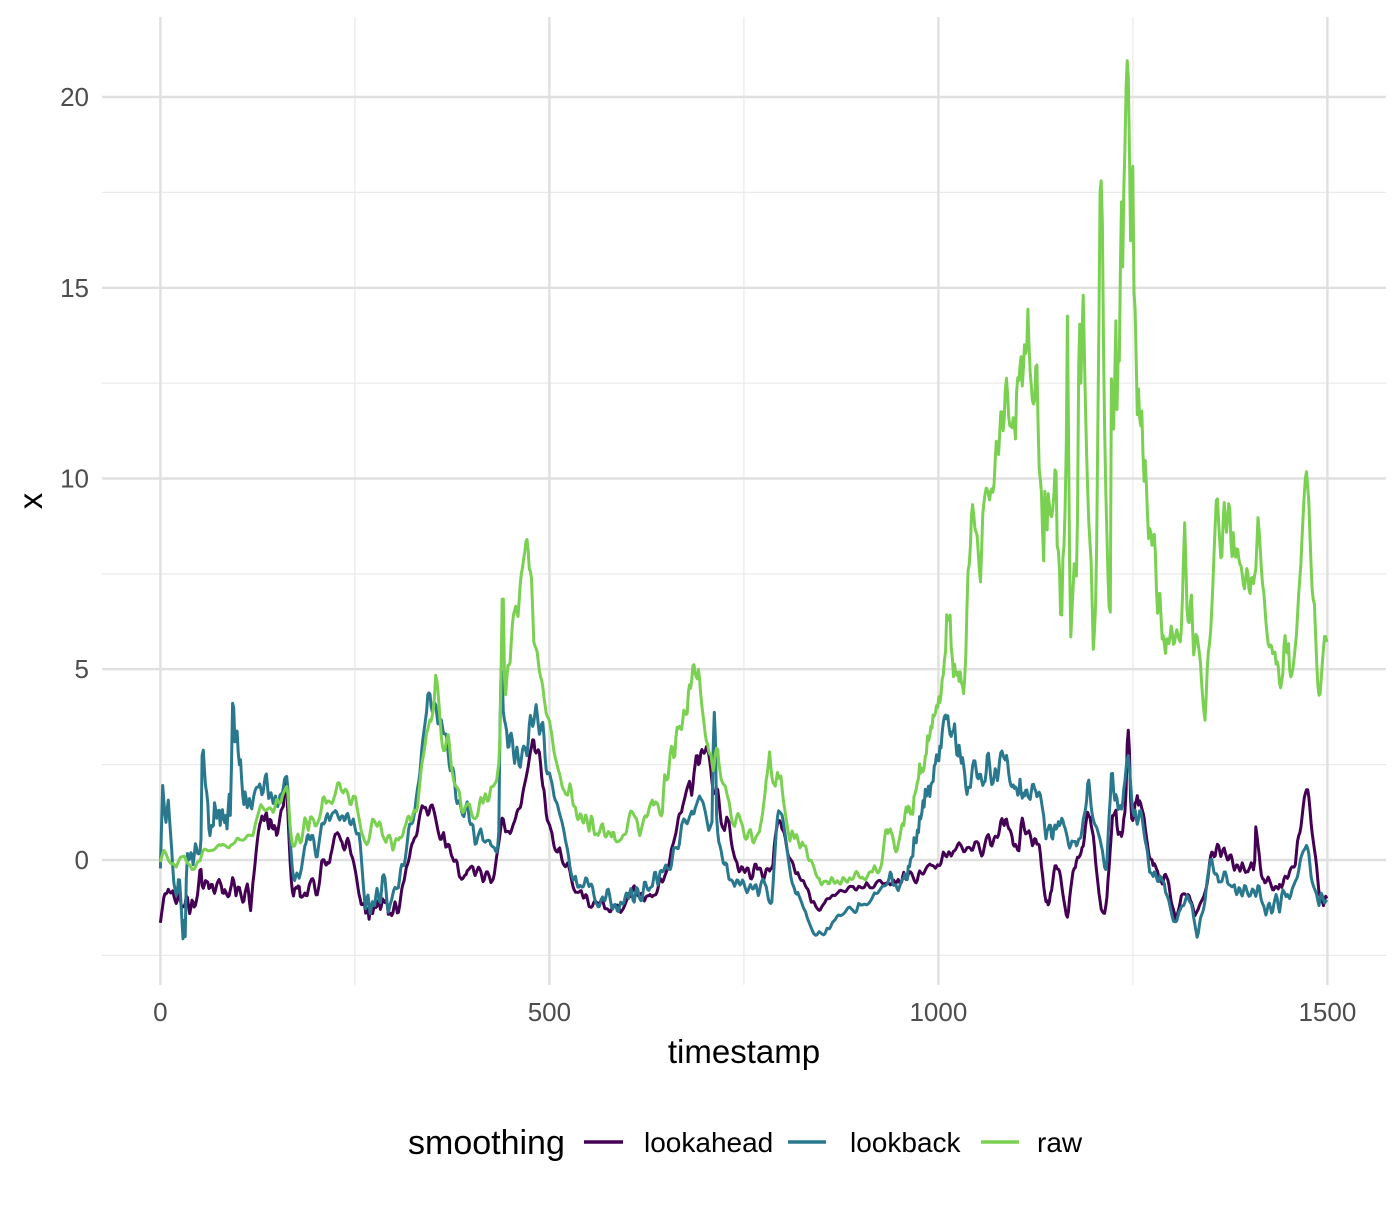 Image resolution: width=1400 pixels, height=1205 pixels. Describe the element at coordinates (74, 288) in the screenshot. I see `svg-text: 15` at that location.